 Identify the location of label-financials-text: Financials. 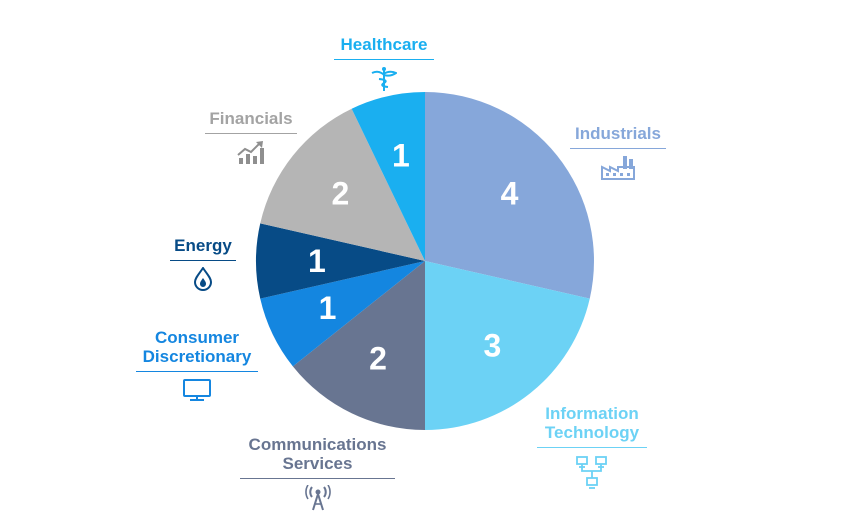
(251, 118).